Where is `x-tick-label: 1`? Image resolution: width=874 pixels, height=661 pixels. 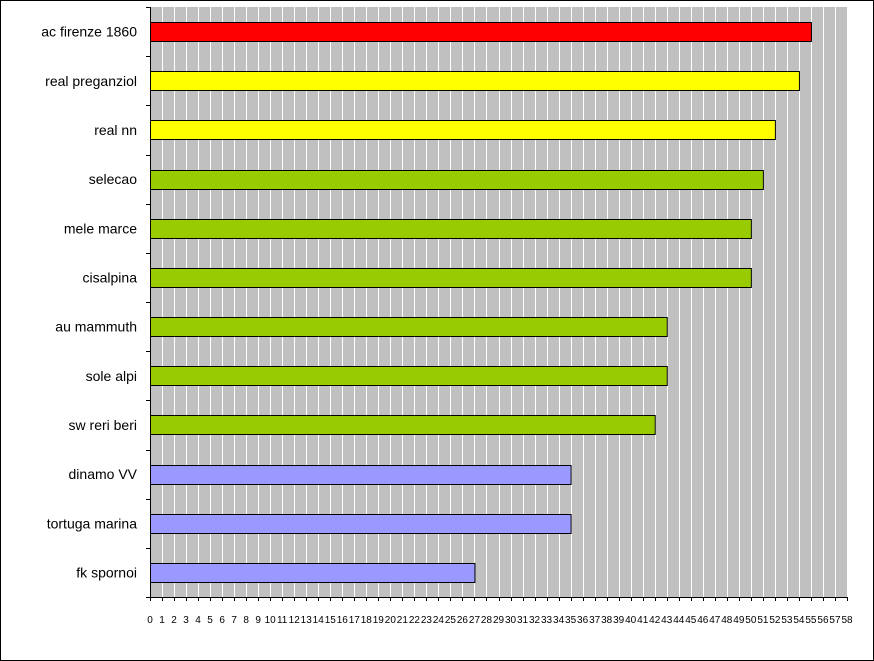 x-tick-label: 1 is located at coordinates (162, 620).